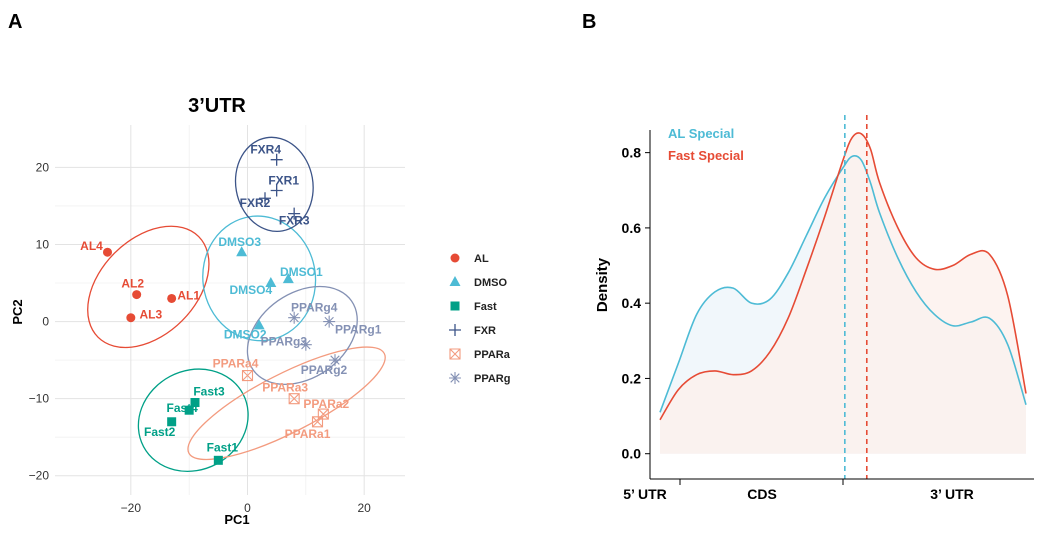 The width and height of the screenshot is (1050, 534). Describe the element at coordinates (294, 317) in the screenshot. I see `point-pparg4` at that location.